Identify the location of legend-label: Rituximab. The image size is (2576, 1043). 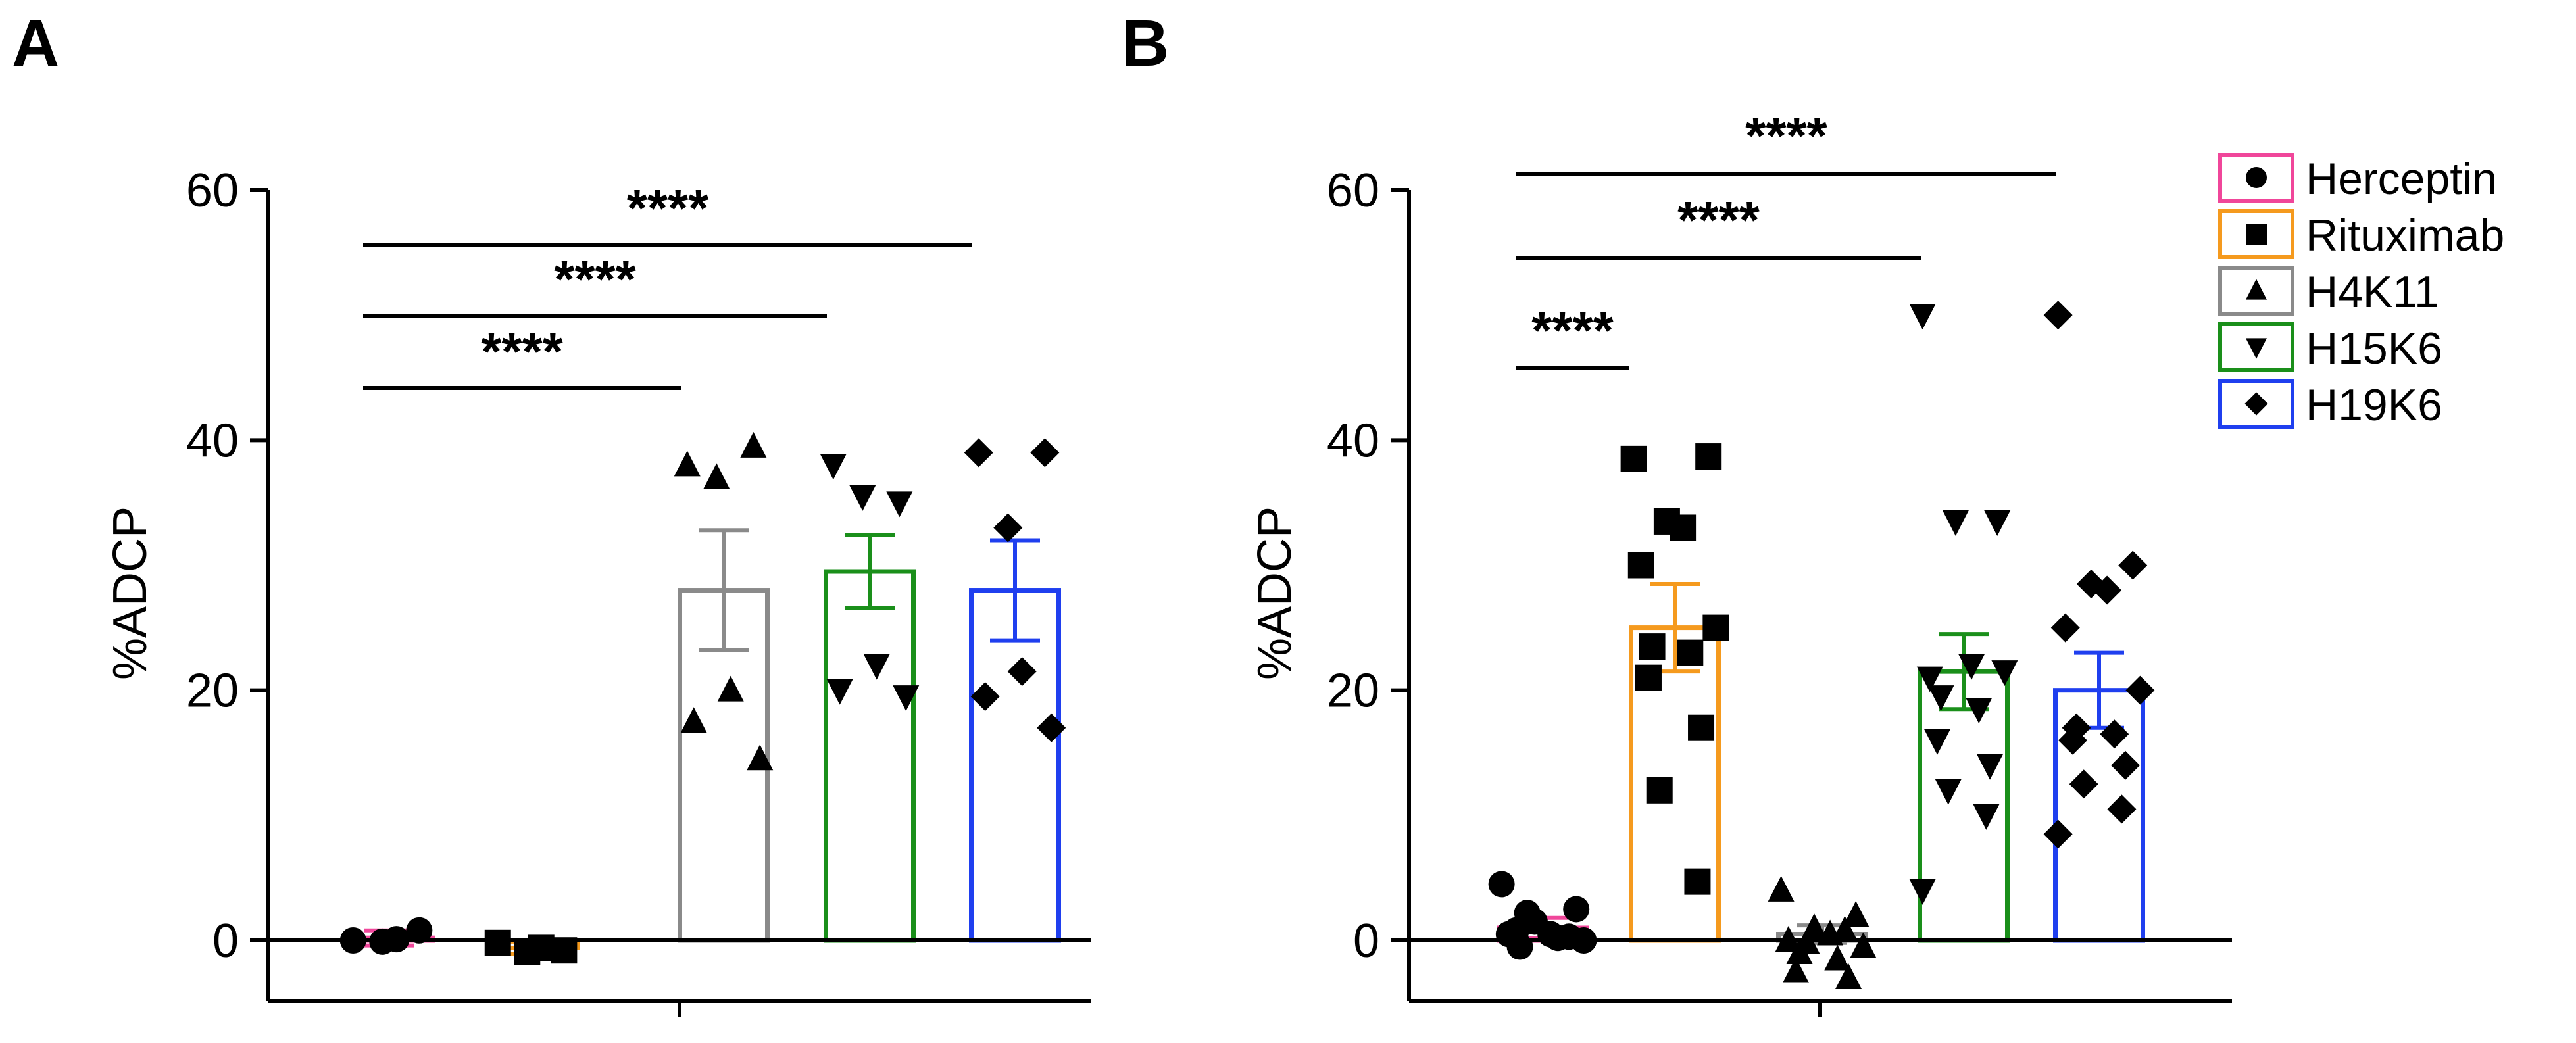
(2405, 235).